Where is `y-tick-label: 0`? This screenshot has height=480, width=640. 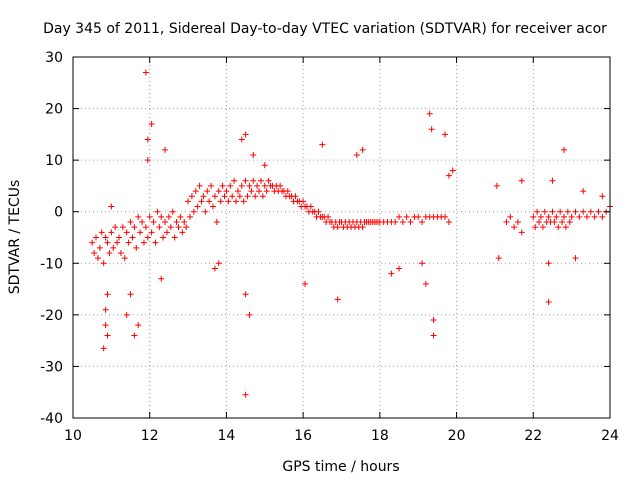 y-tick-label: 0 is located at coordinates (58, 213).